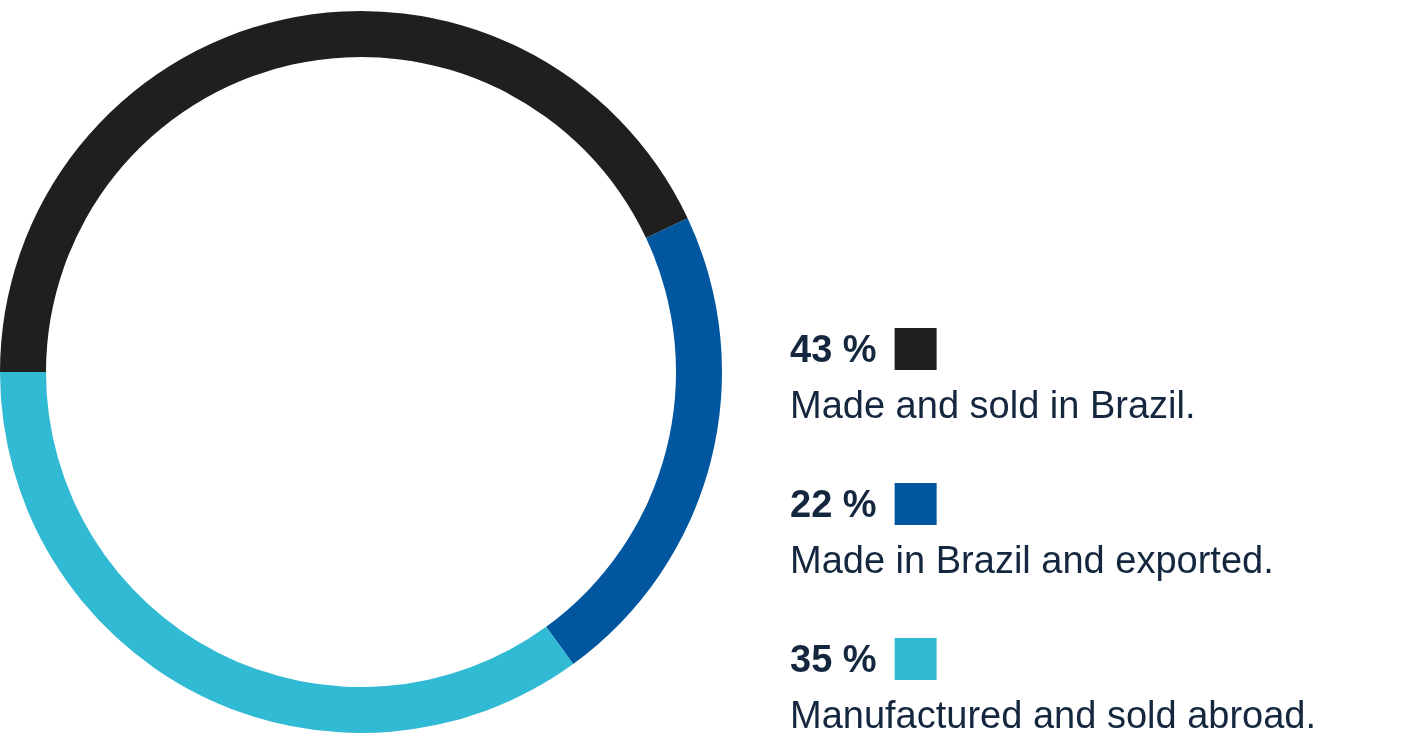 The image size is (1424, 738). What do you see at coordinates (993, 405) in the screenshot?
I see `legend-label: Made and sold in Brazil.` at bounding box center [993, 405].